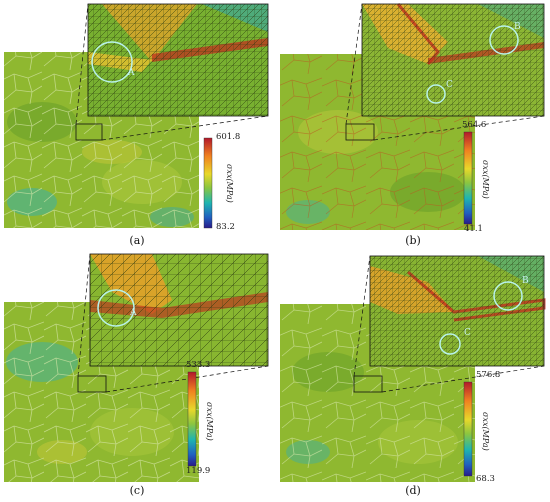 This screenshot has width=550, height=502. I want to click on colorbar-min-label: 41.1, so click(473, 229).